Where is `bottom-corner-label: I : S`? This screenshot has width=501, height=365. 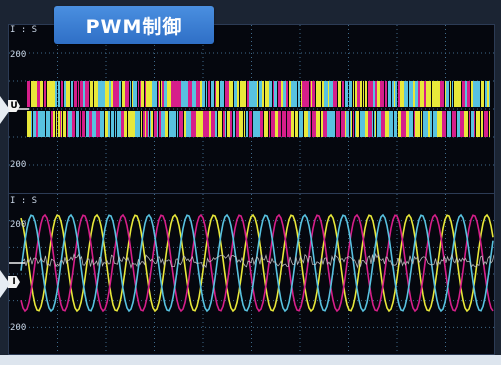 bottom-corner-label: I : S is located at coordinates (24, 201).